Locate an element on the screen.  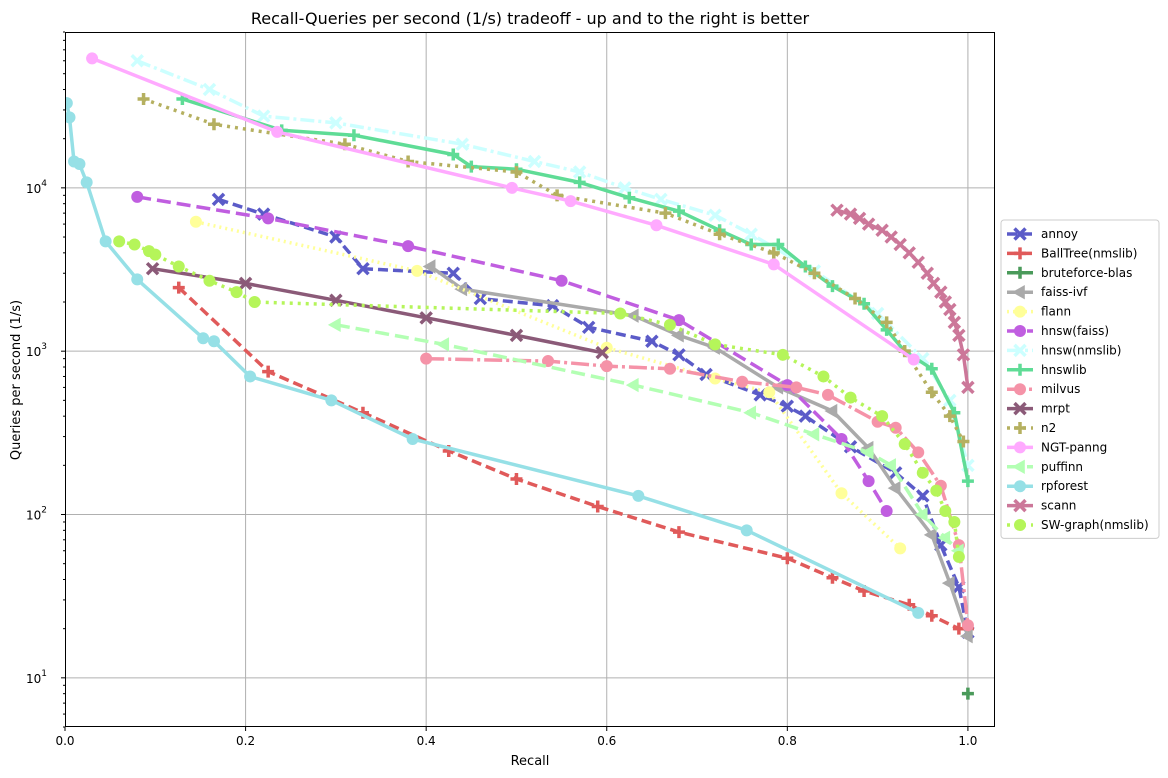
legend-item: hnsw(nmslib) is located at coordinates (1064, 350).